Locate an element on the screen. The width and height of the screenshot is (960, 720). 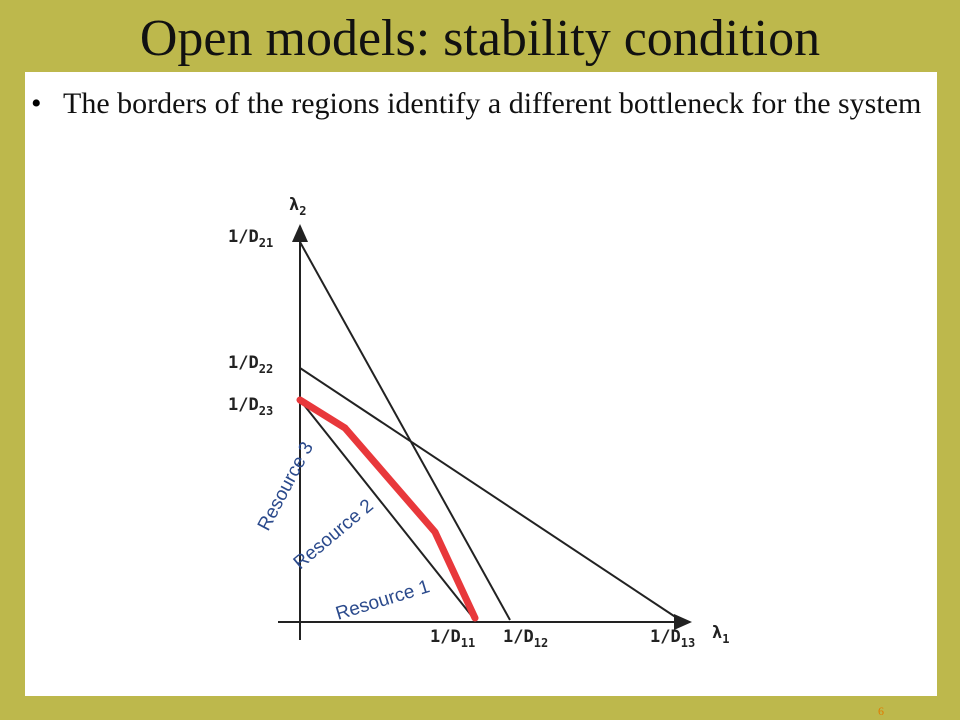
x-axis-label: λ1 is located at coordinates (720, 634).